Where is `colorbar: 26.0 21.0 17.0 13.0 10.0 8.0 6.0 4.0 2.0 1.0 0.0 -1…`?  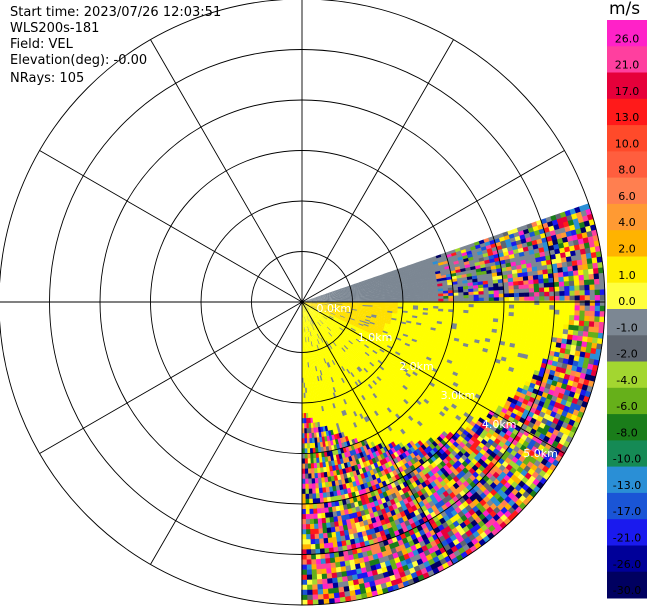
colorbar: 26.0 21.0 17.0 13.0 10.0 8.0 6.0 4.0 2.0 1.0 0.0 -1… is located at coordinates (627, 309).